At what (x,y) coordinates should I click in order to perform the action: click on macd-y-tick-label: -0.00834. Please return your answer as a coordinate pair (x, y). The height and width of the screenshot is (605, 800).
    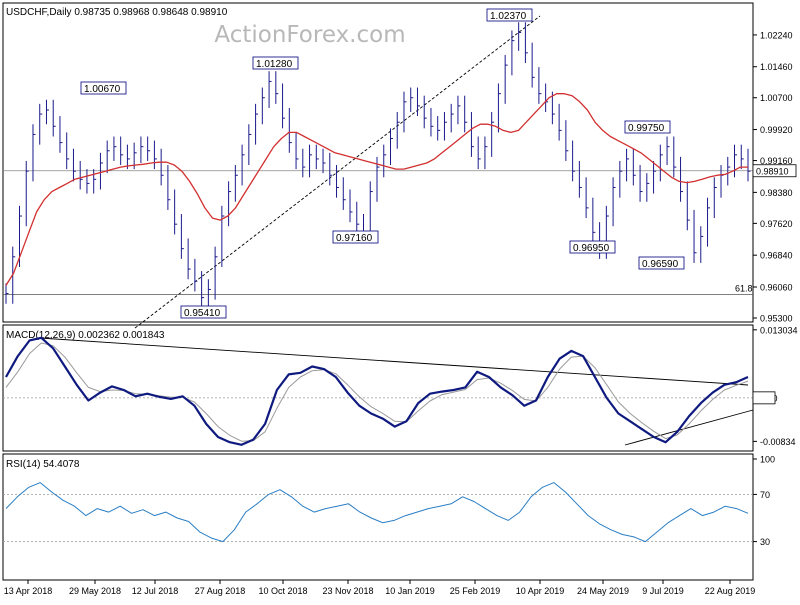
    Looking at the image, I should click on (778, 442).